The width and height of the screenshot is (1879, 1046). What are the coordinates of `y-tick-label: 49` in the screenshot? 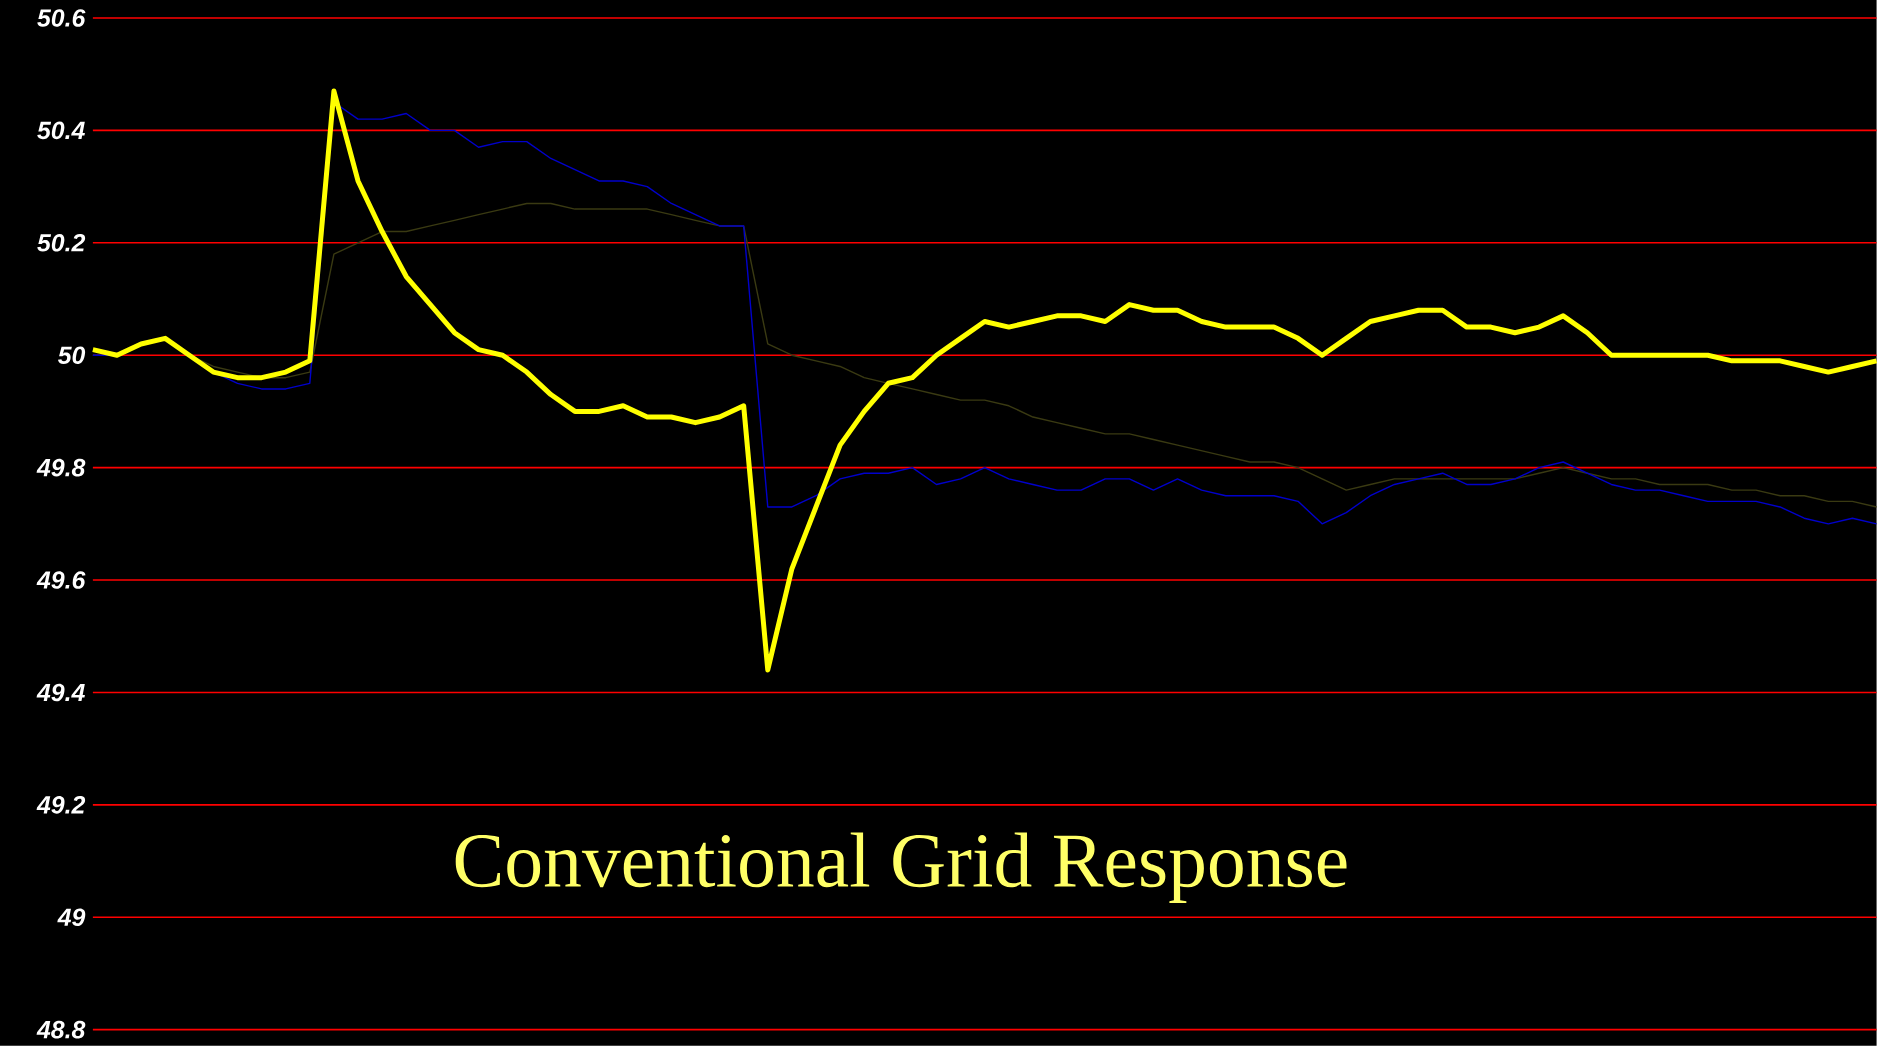 It's located at (71, 917).